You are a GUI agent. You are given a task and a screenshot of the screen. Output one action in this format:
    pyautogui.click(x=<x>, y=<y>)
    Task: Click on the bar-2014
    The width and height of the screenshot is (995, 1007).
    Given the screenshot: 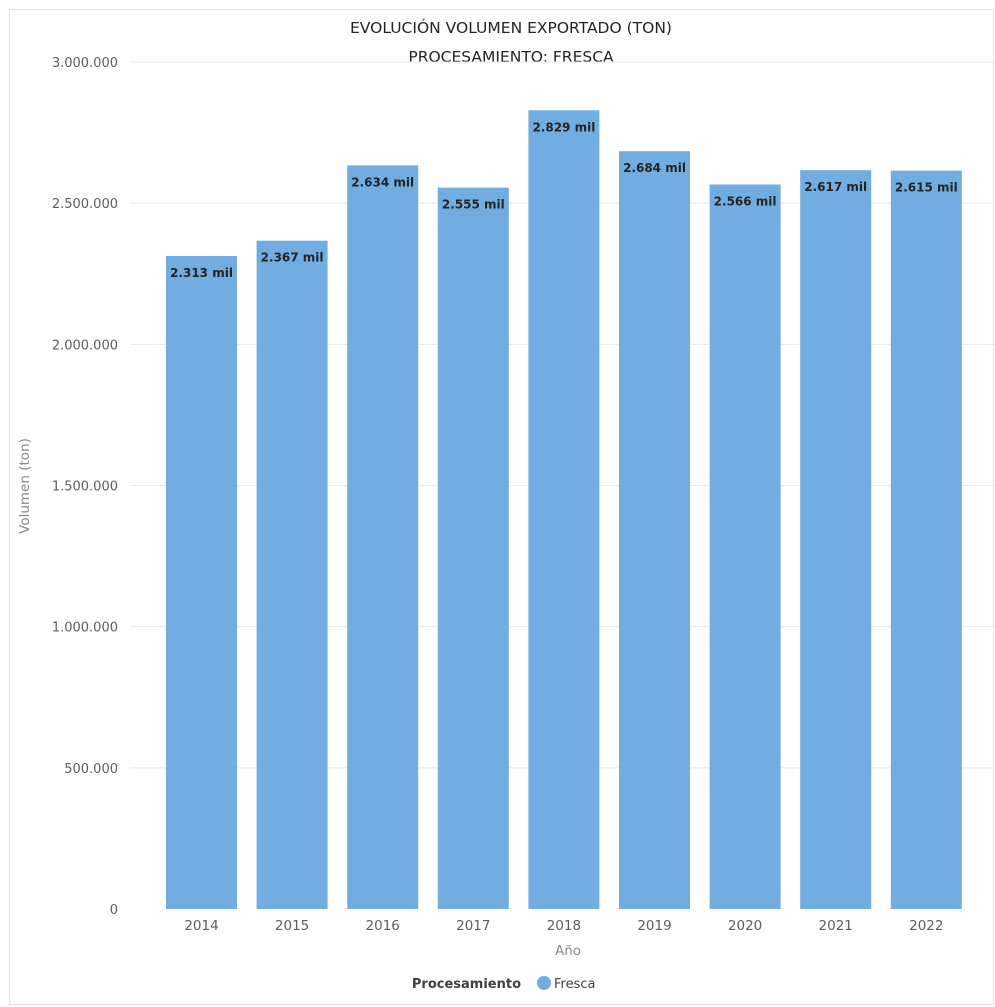 What is the action you would take?
    pyautogui.click(x=201, y=582)
    